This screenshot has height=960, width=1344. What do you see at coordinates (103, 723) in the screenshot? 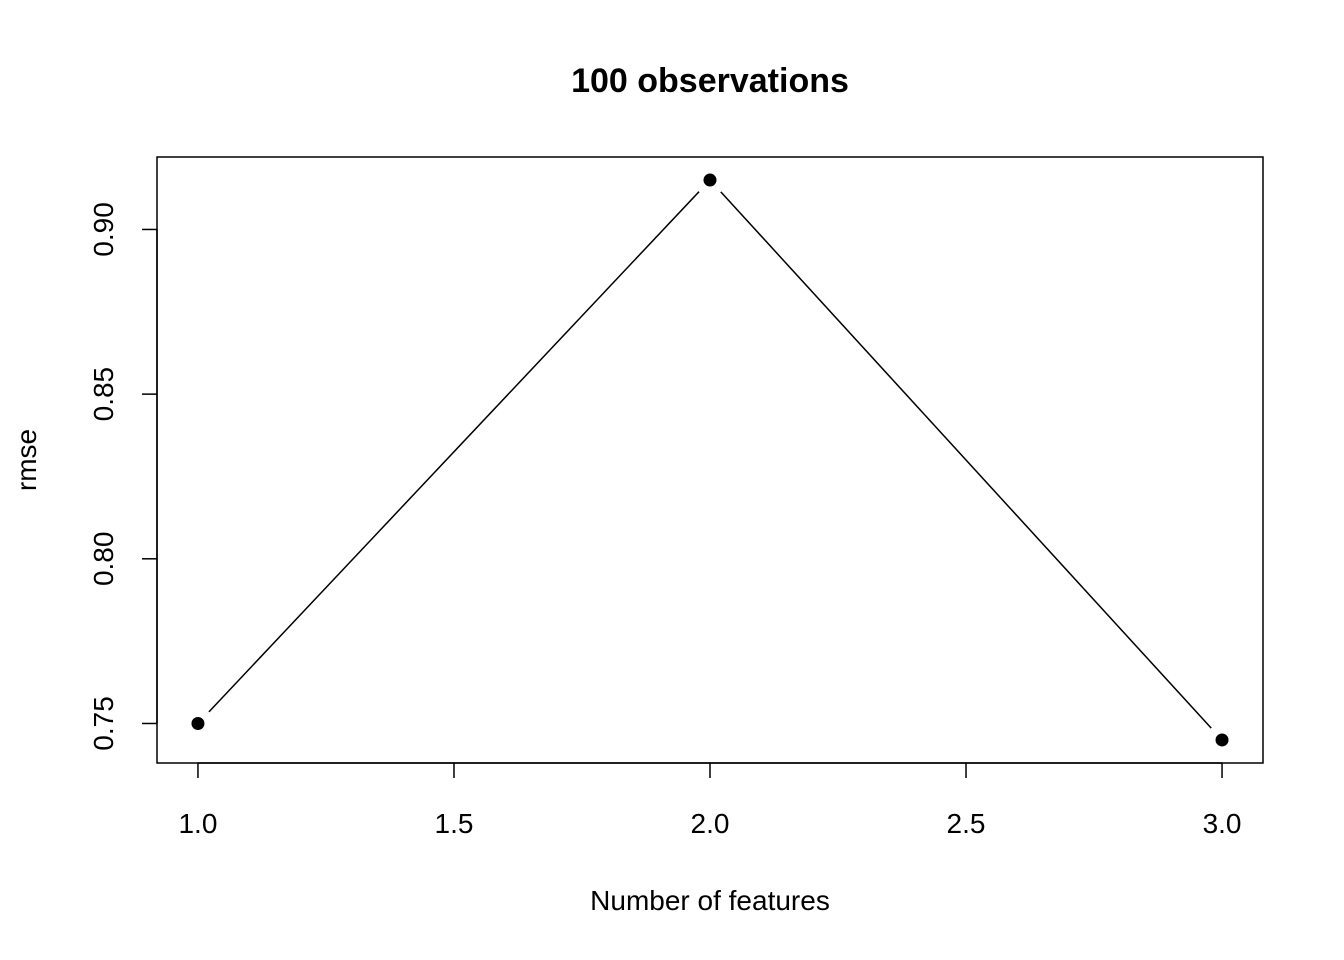
I see `y-tick-label: 0.75` at bounding box center [103, 723].